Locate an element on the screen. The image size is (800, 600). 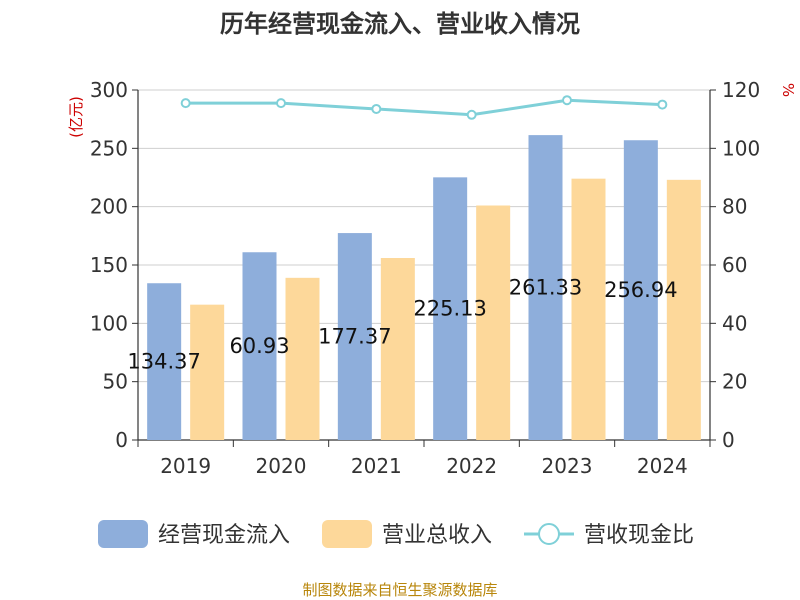
legend-ratio: 营收现金比 is located at coordinates (609, 535).